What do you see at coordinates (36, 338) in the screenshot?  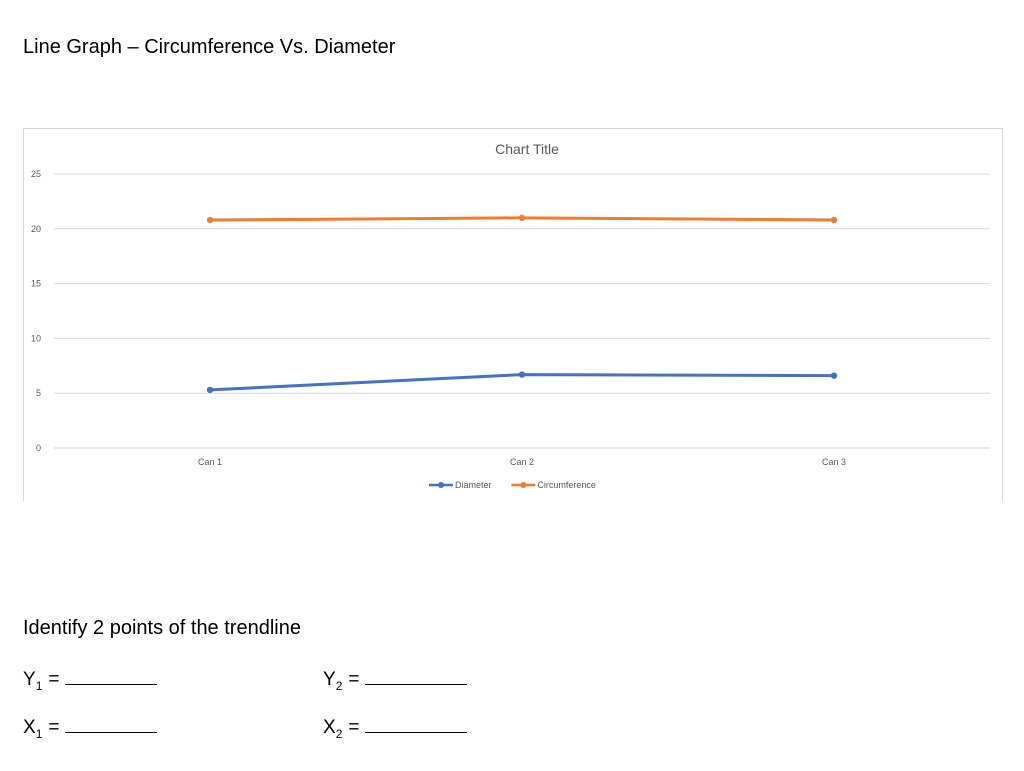 I see `y-tick-label: 10` at bounding box center [36, 338].